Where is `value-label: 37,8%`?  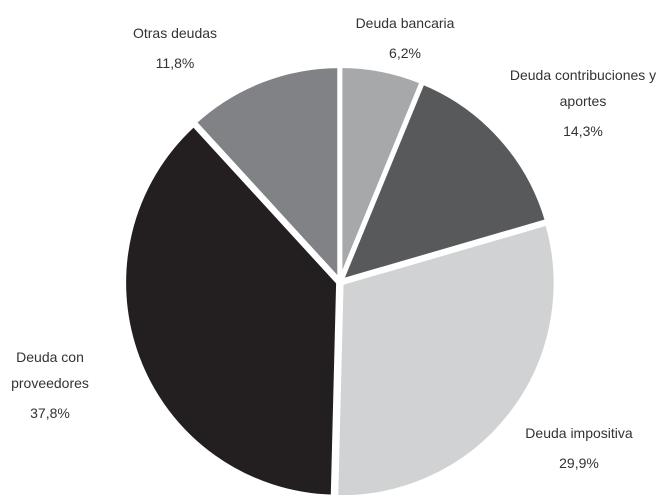
value-label: 37,8% is located at coordinates (50, 413).